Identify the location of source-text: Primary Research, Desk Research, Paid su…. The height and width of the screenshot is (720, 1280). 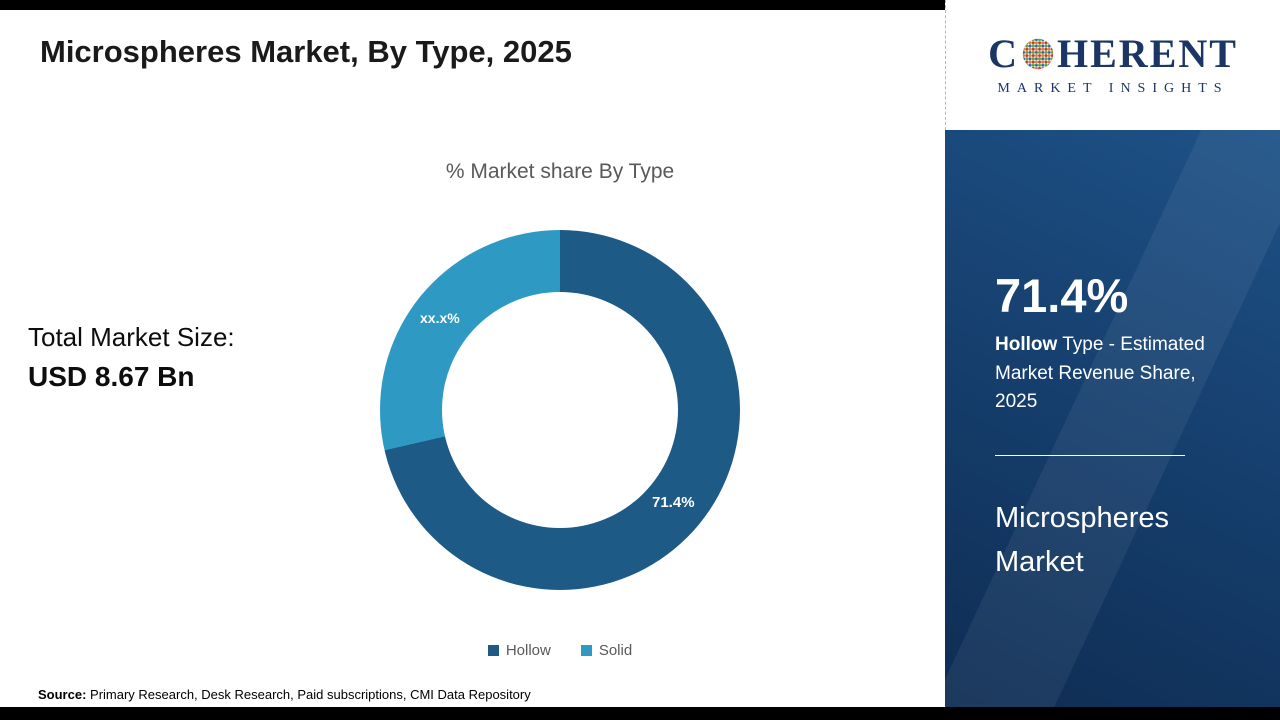
(310, 694).